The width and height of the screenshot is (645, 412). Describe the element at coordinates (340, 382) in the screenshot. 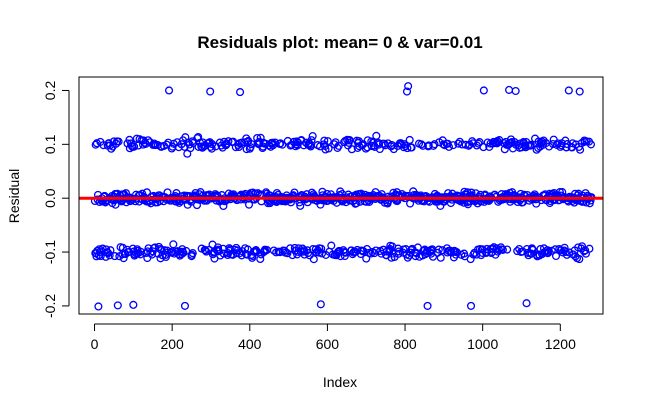

I see `x-axis-label: Index` at that location.